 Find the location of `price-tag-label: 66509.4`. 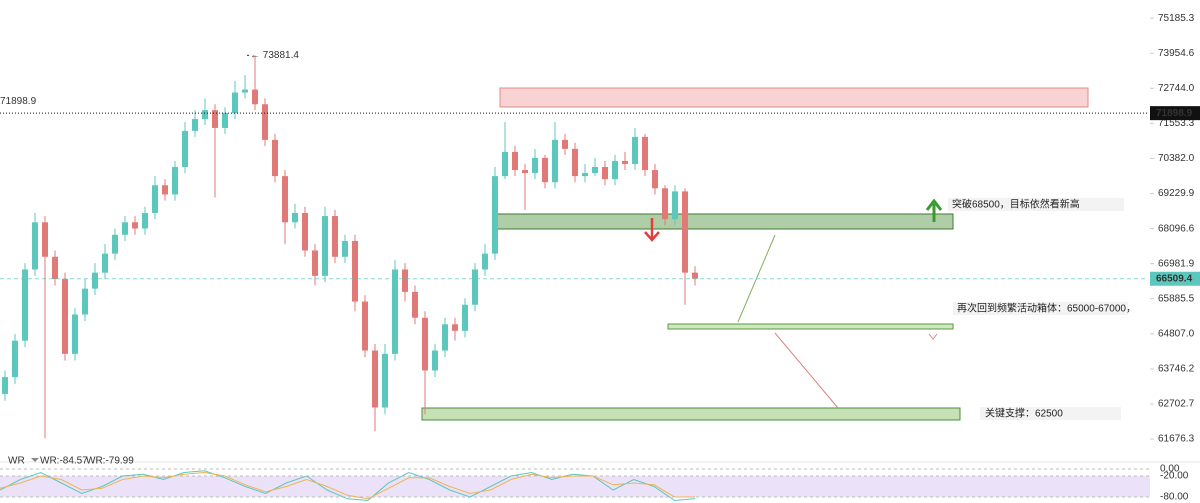

price-tag-label: 66509.4 is located at coordinates (1174, 278).